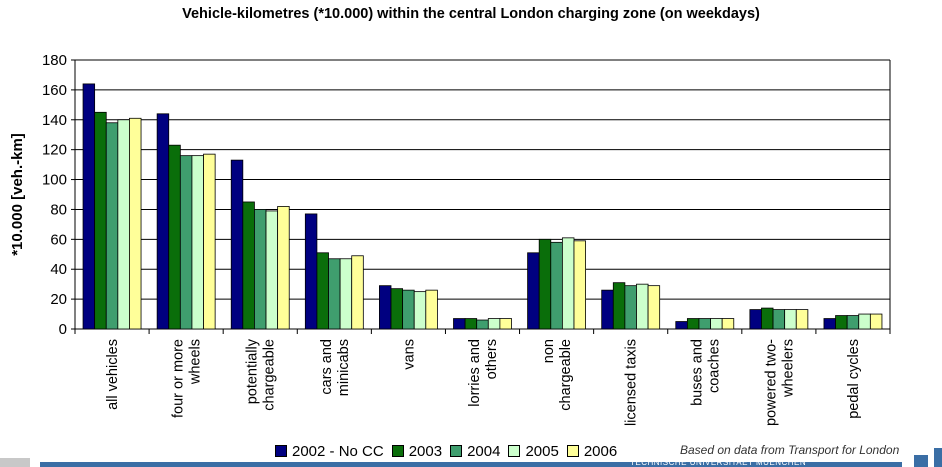 The image size is (942, 467). What do you see at coordinates (58, 269) in the screenshot?
I see `y-tick-label: 40` at bounding box center [58, 269].